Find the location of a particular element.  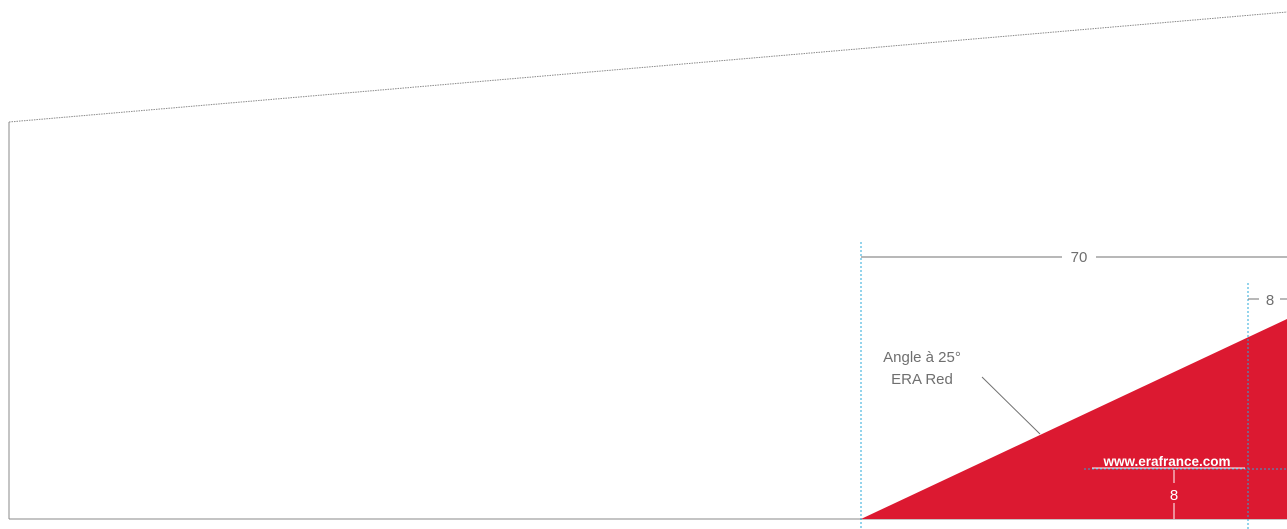

website-url: www.erafrance.com is located at coordinates (1166, 461).